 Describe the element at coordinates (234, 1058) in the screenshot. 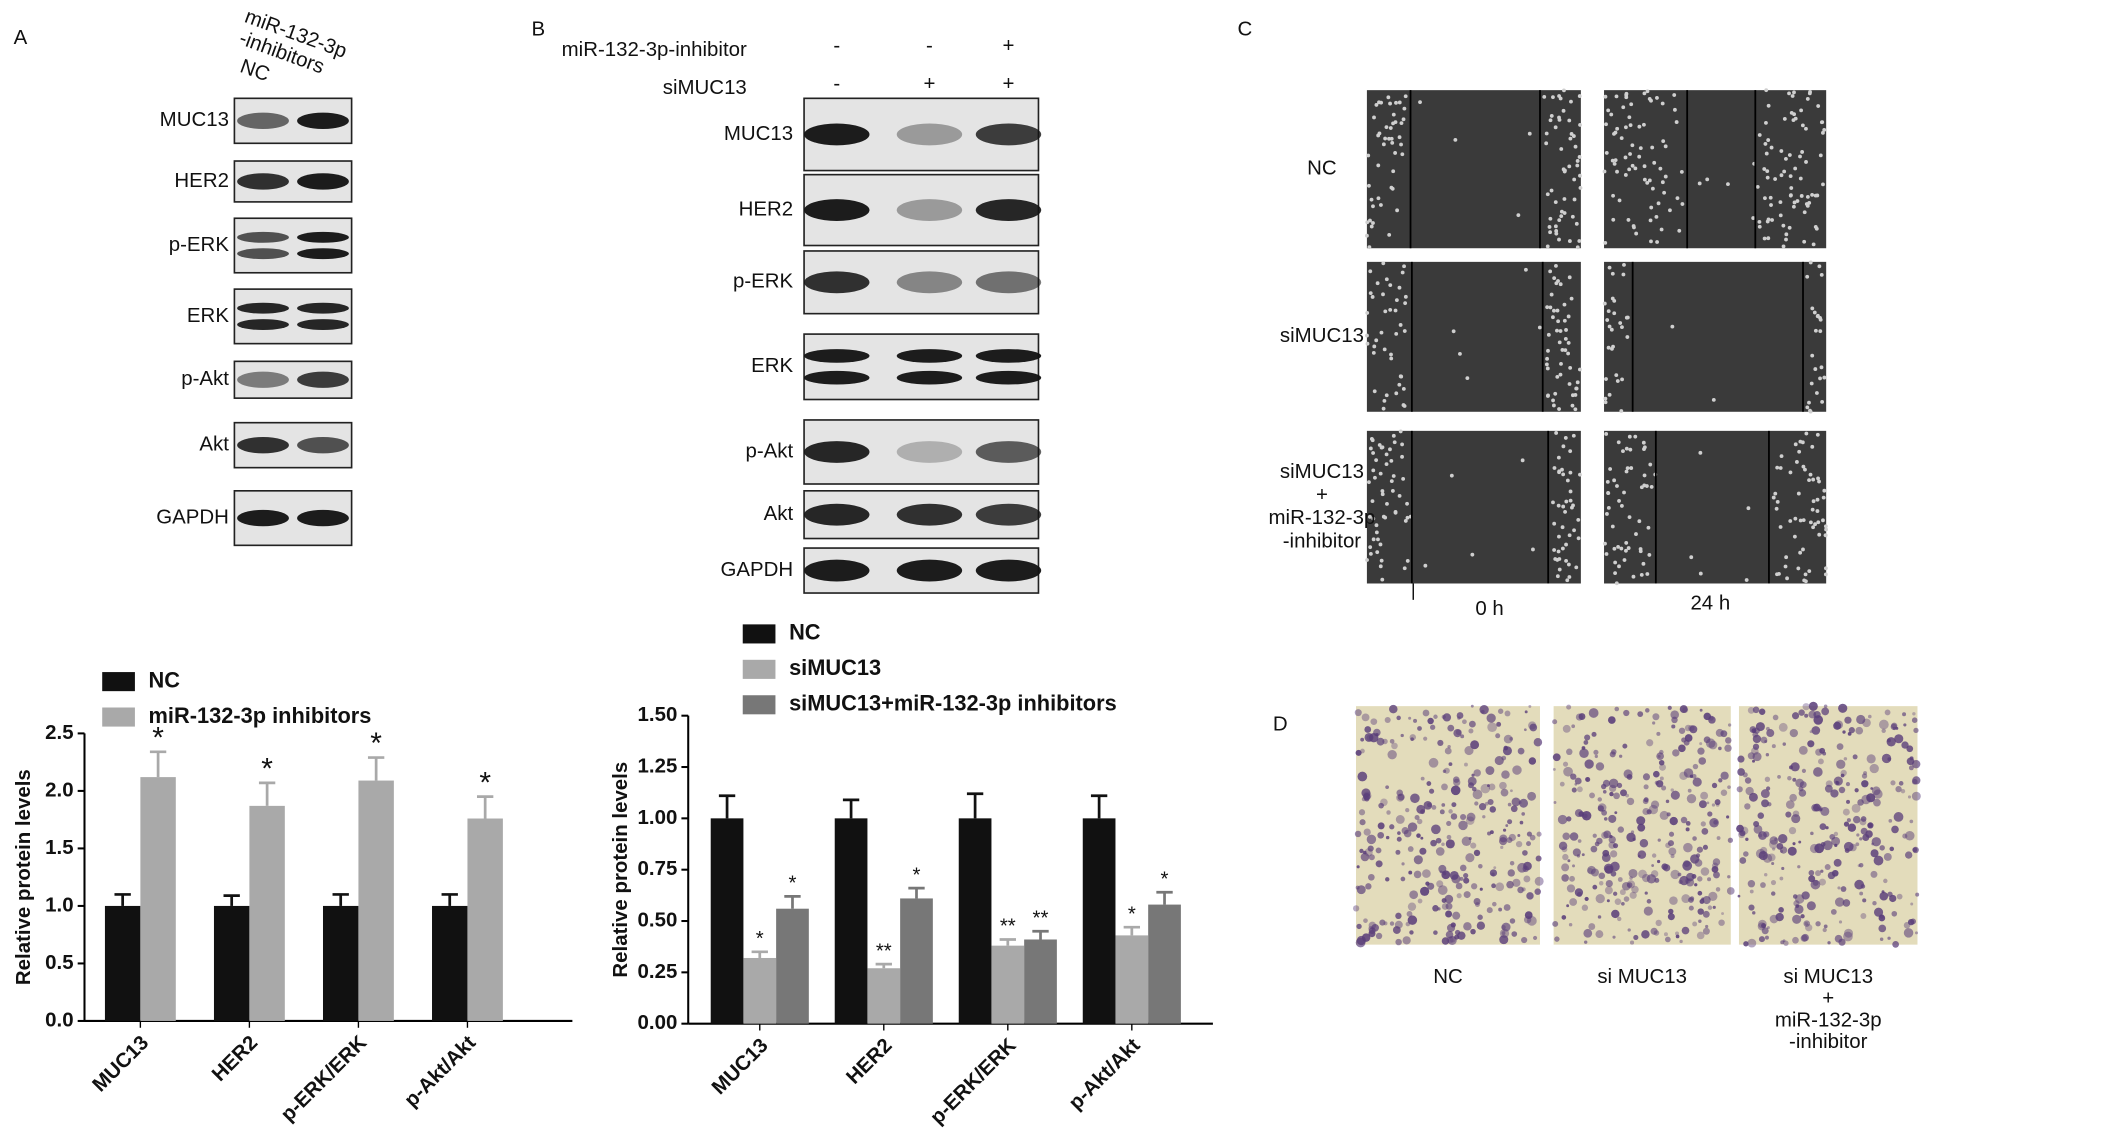

I see `x-tick-label: HER2` at that location.